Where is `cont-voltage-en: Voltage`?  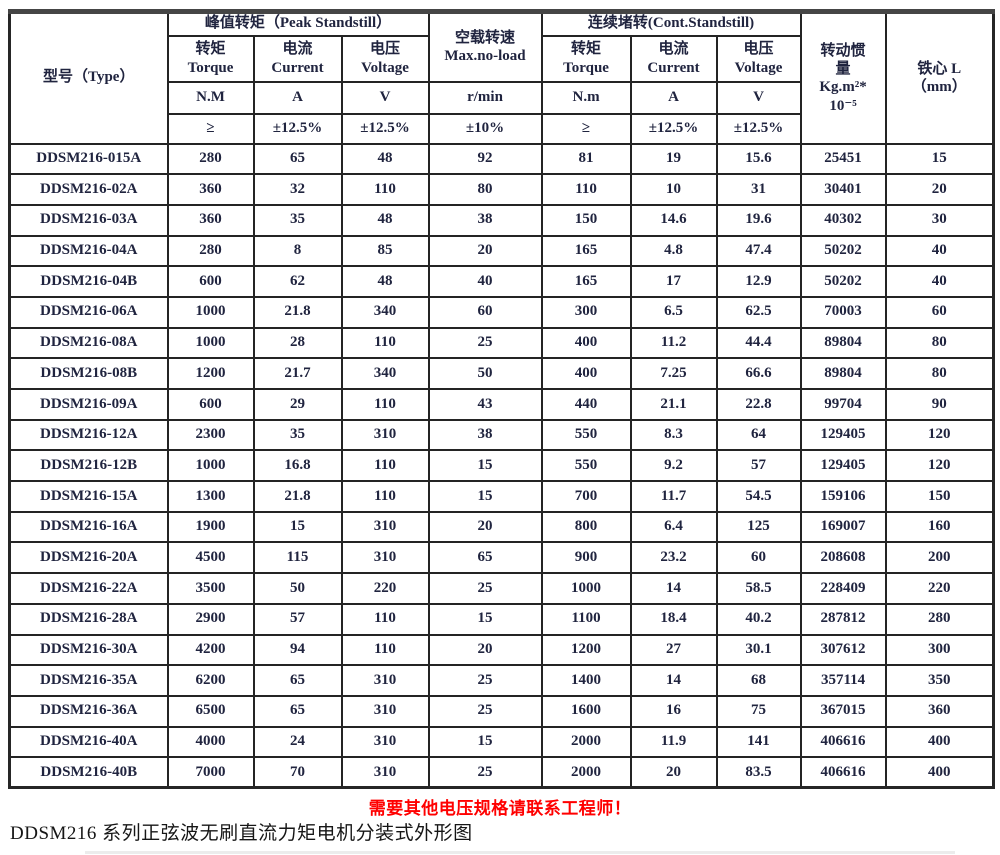 cont-voltage-en: Voltage is located at coordinates (758, 67).